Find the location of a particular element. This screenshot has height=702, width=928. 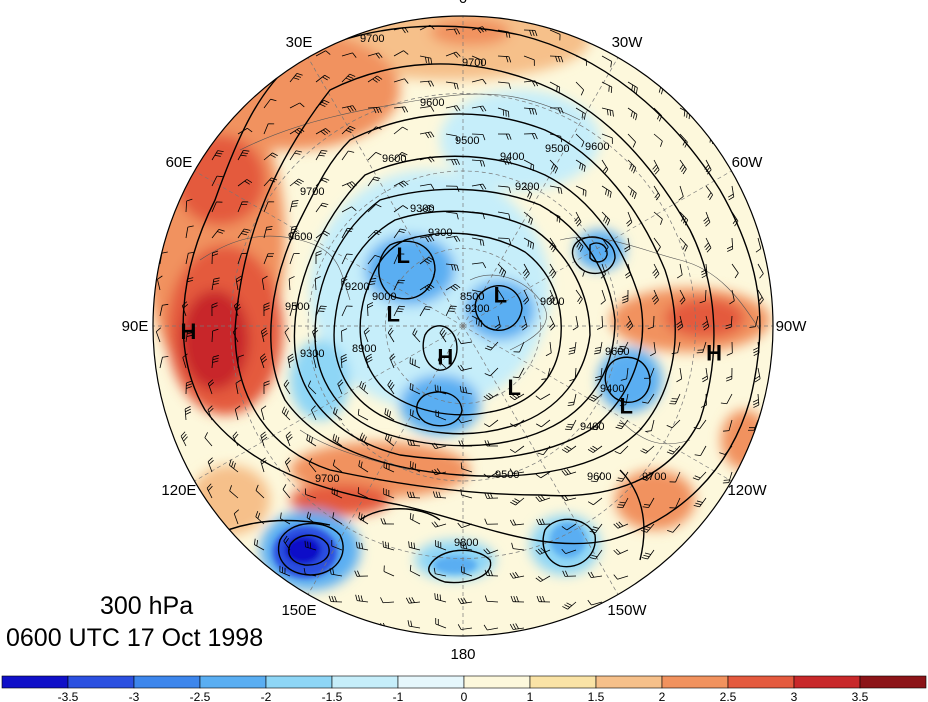

meridian-line is located at coordinates (385, 460).